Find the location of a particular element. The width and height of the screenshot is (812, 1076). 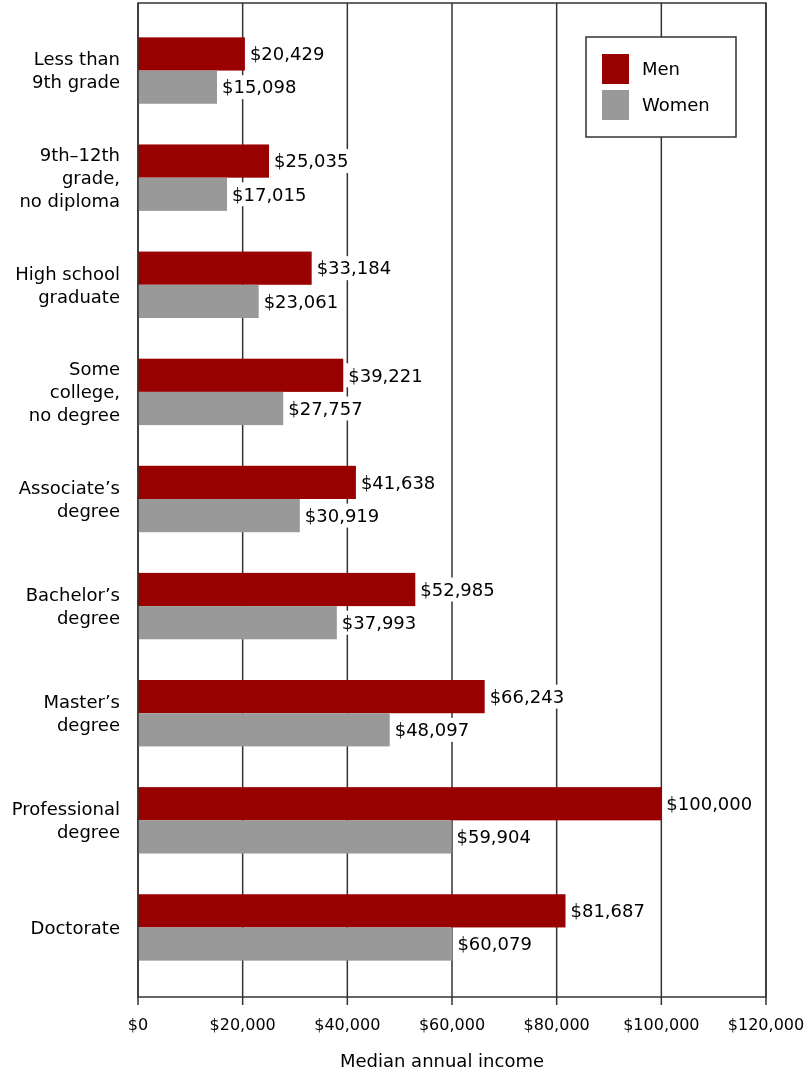

data-label: $81,687 is located at coordinates (607, 911).